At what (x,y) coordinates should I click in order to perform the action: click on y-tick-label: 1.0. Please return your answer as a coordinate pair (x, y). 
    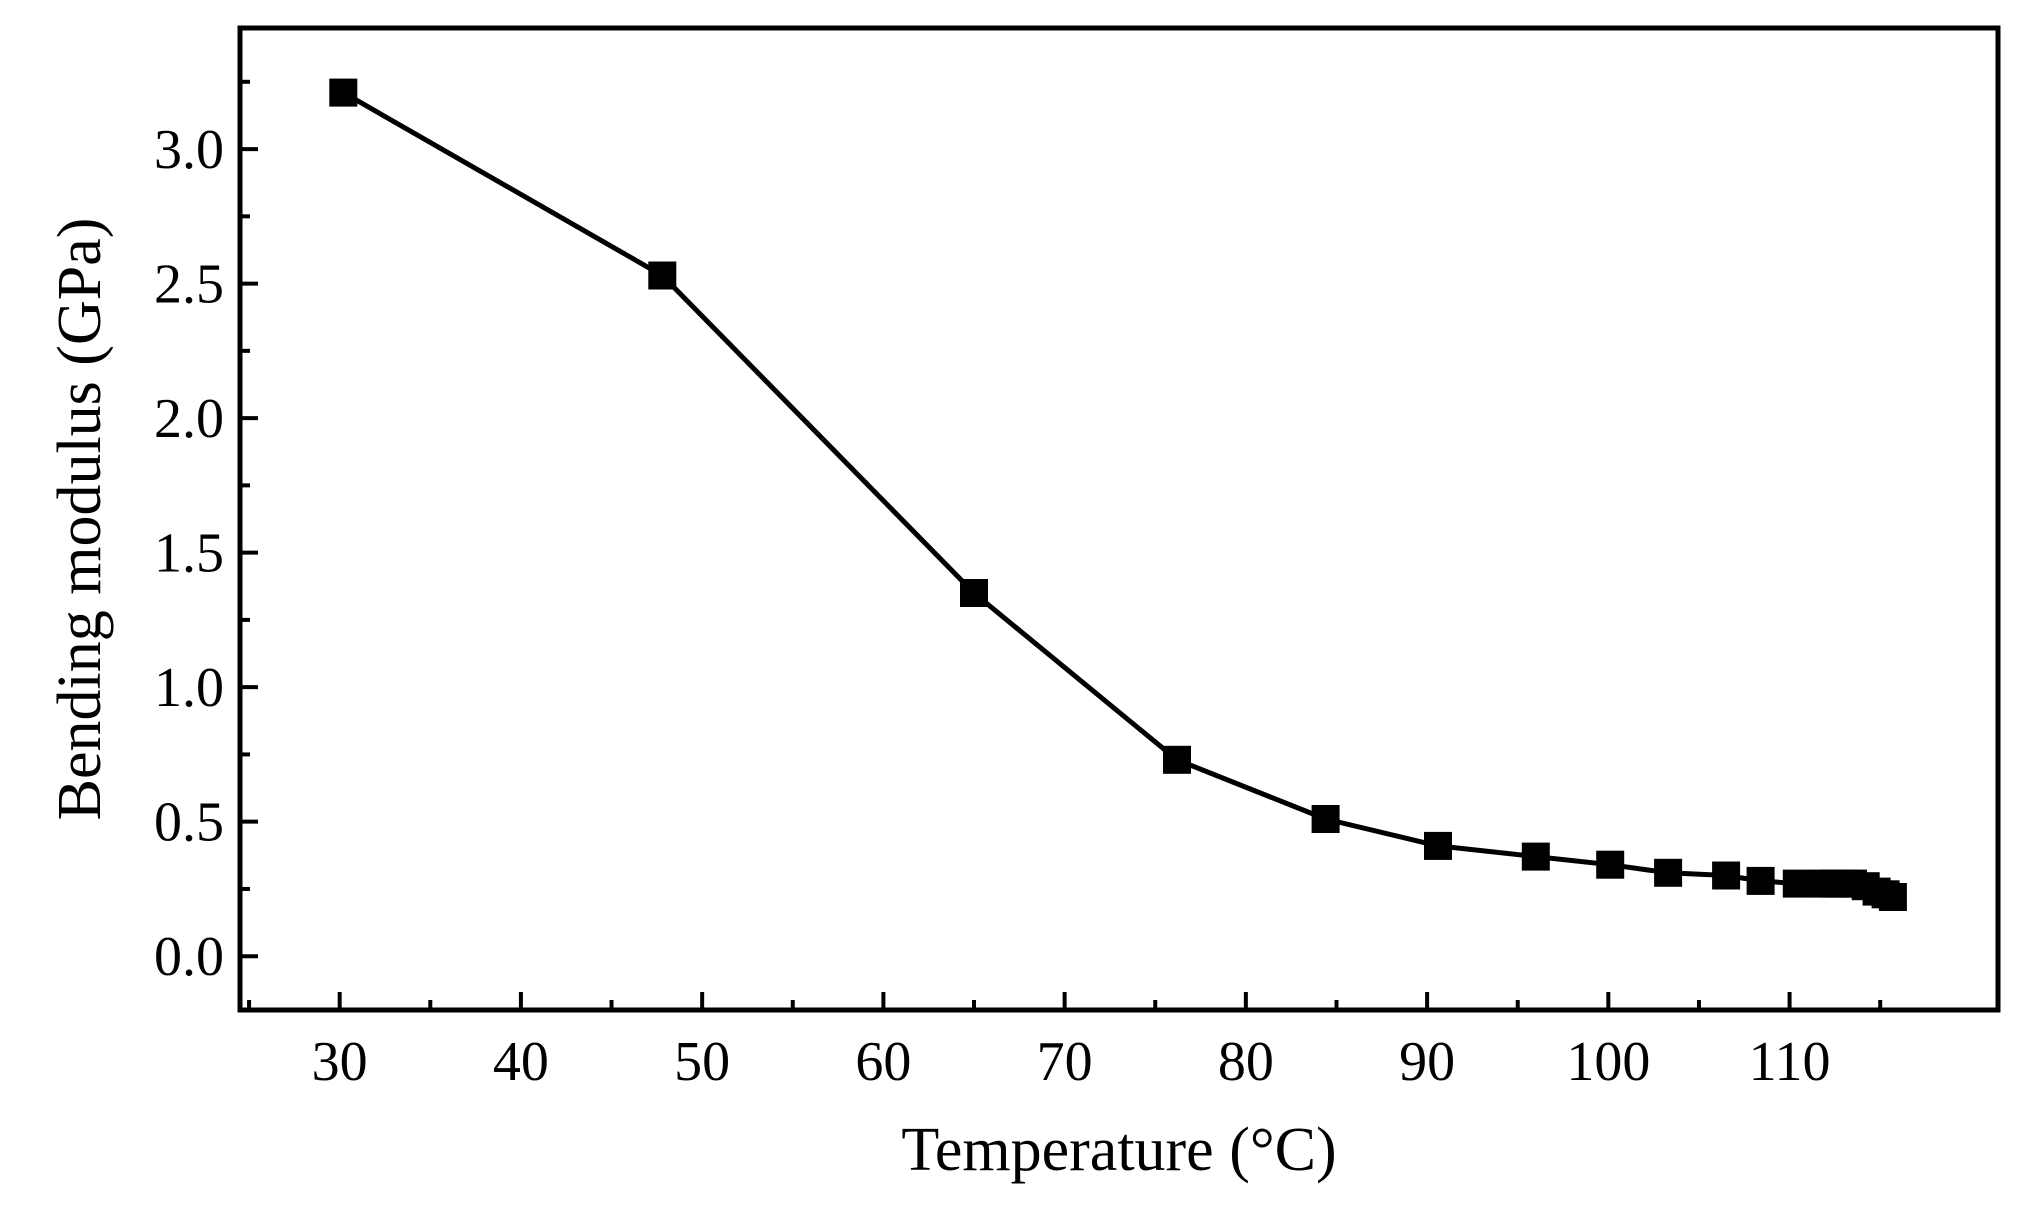
    Looking at the image, I should click on (189, 688).